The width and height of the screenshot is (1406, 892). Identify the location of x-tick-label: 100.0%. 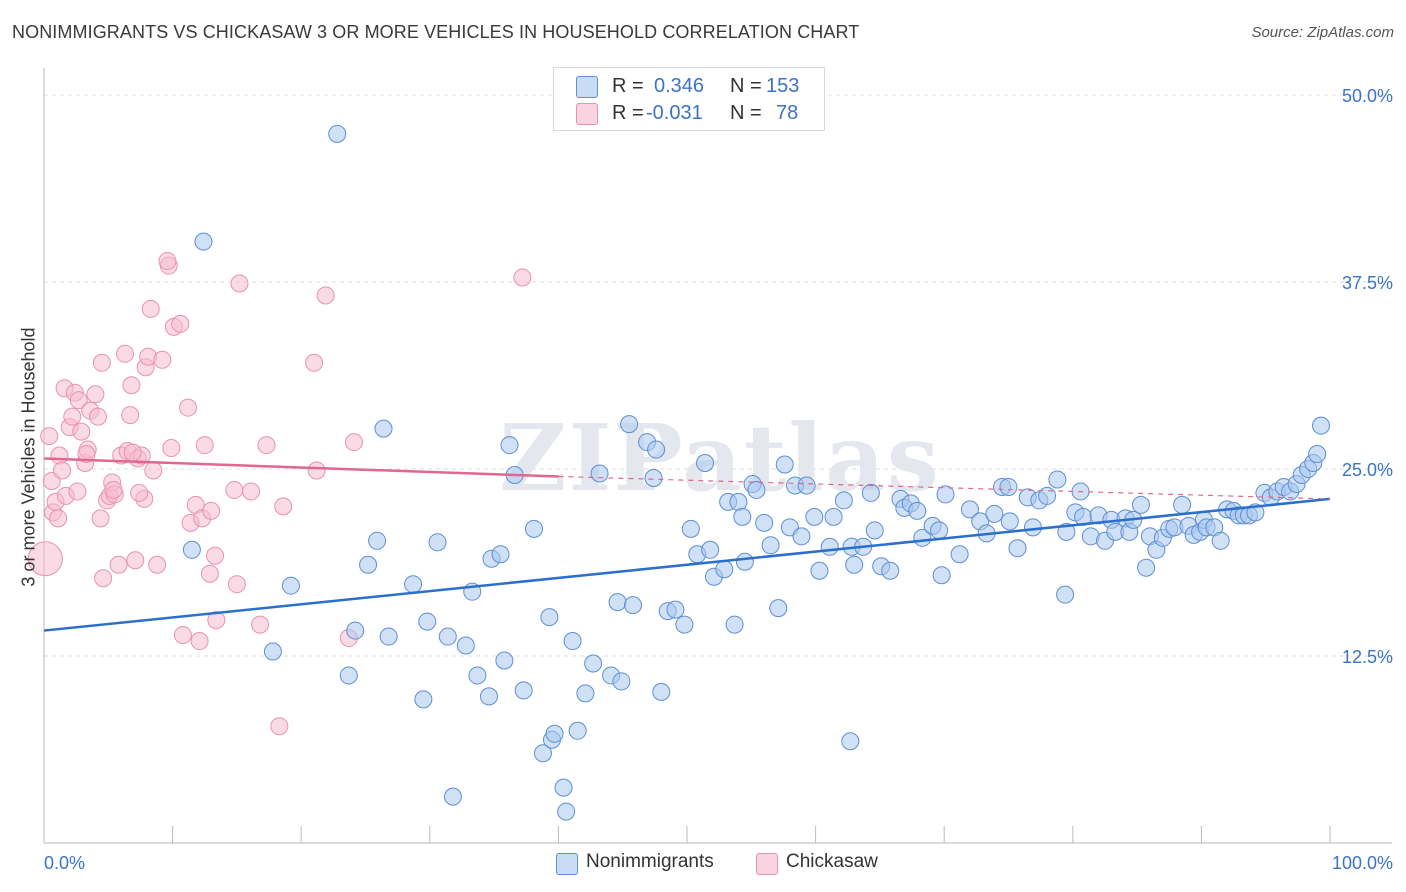
(1362, 863).